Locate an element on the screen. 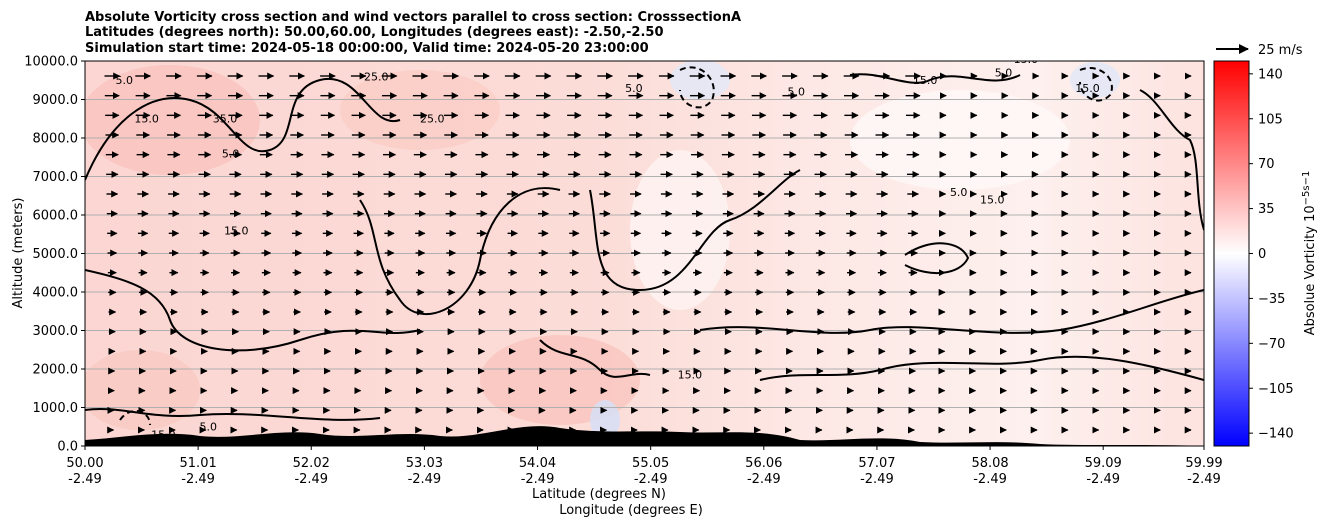 This screenshot has width=1332, height=526. colorbar-gradient is located at coordinates (1231, 253).